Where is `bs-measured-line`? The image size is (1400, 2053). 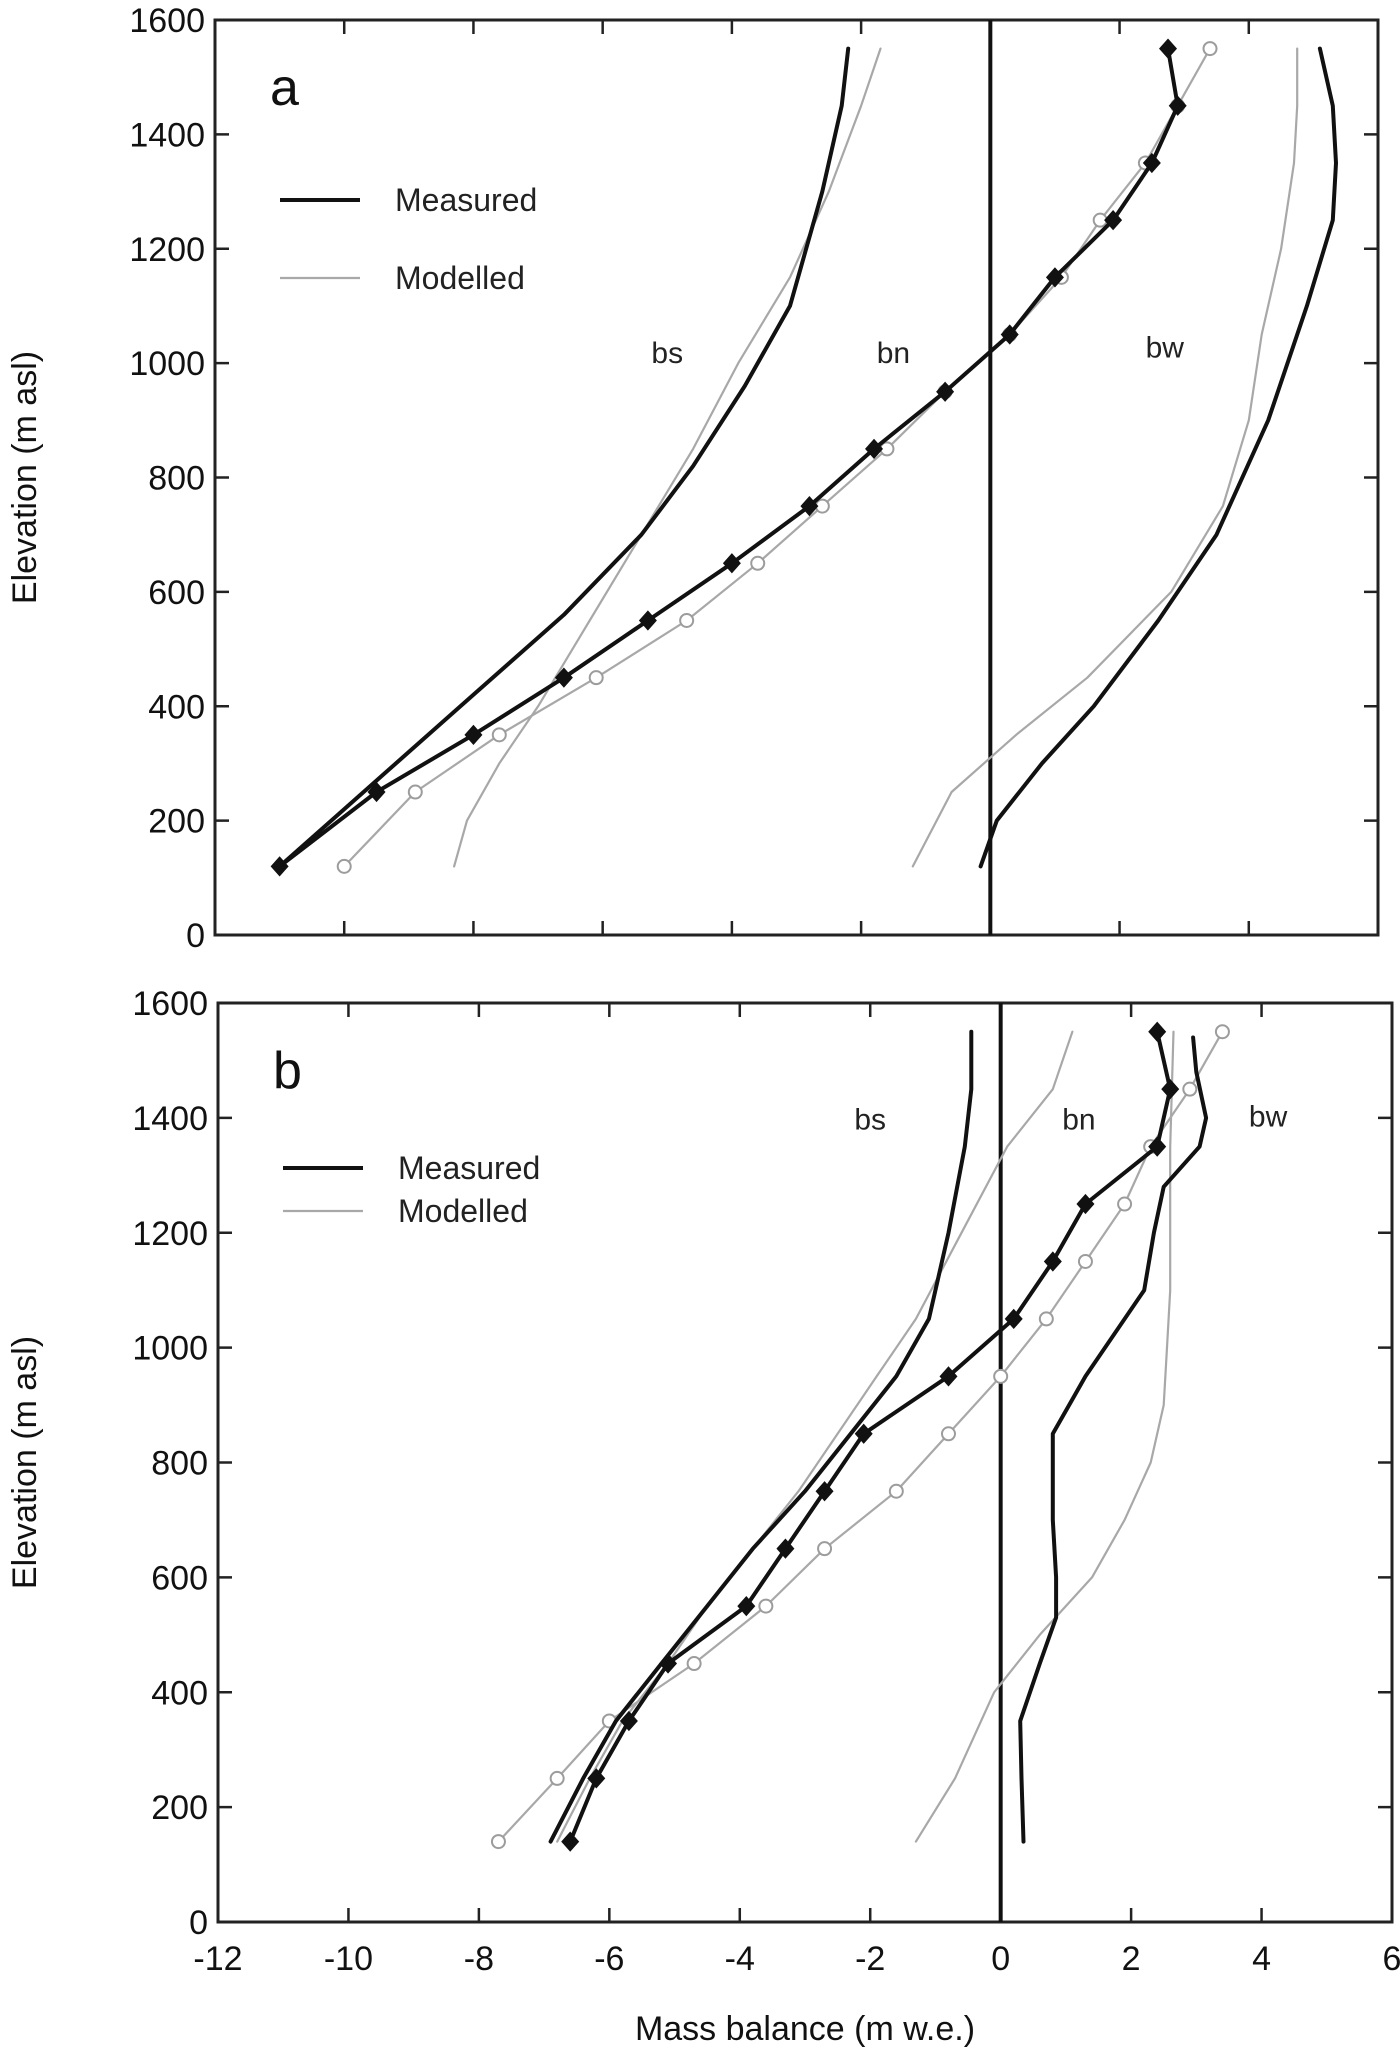
bs-measured-line is located at coordinates (761, 1436).